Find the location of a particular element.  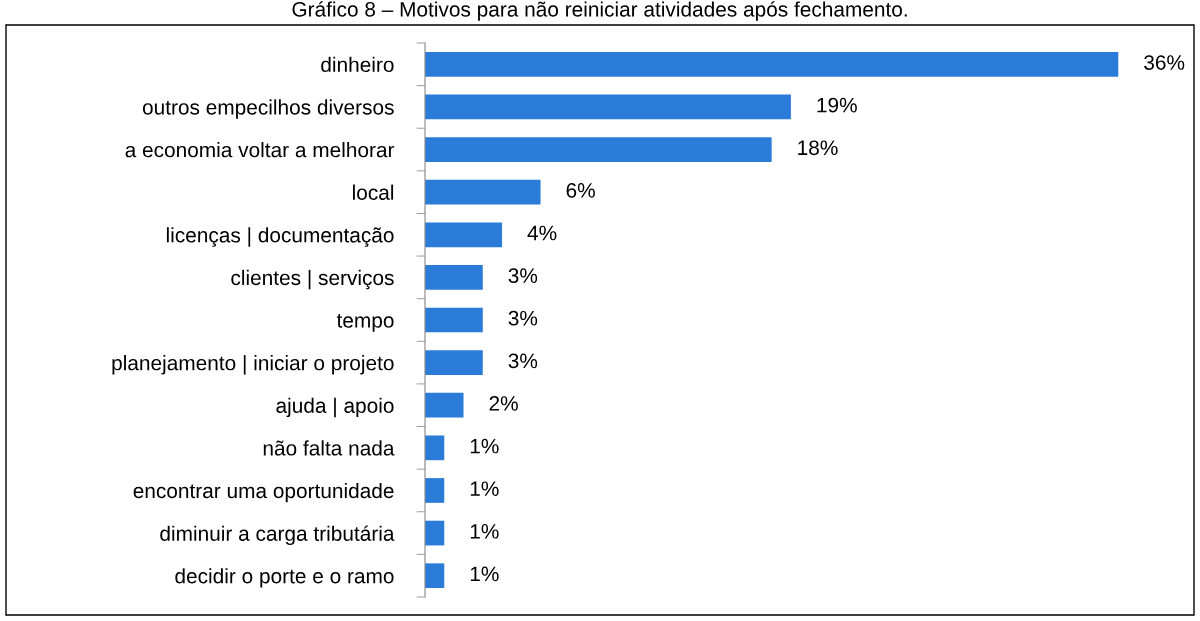

y-tick-label: ajuda | apoio is located at coordinates (335, 407).